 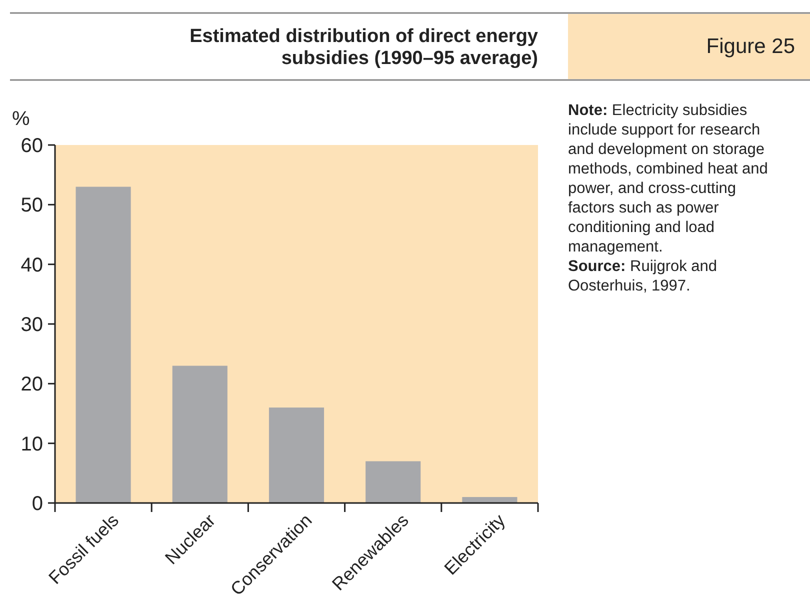 What do you see at coordinates (31, 146) in the screenshot?
I see `y-tick-label: 60` at bounding box center [31, 146].